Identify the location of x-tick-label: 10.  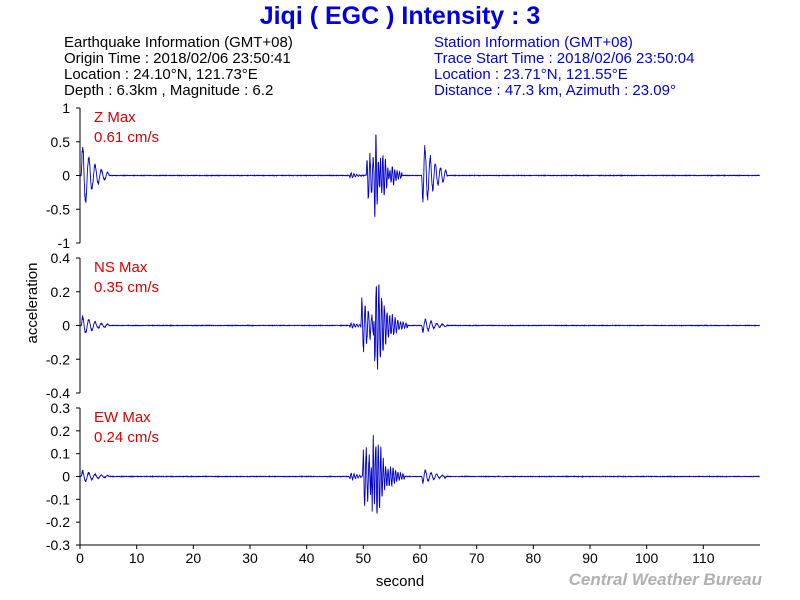
(137, 558).